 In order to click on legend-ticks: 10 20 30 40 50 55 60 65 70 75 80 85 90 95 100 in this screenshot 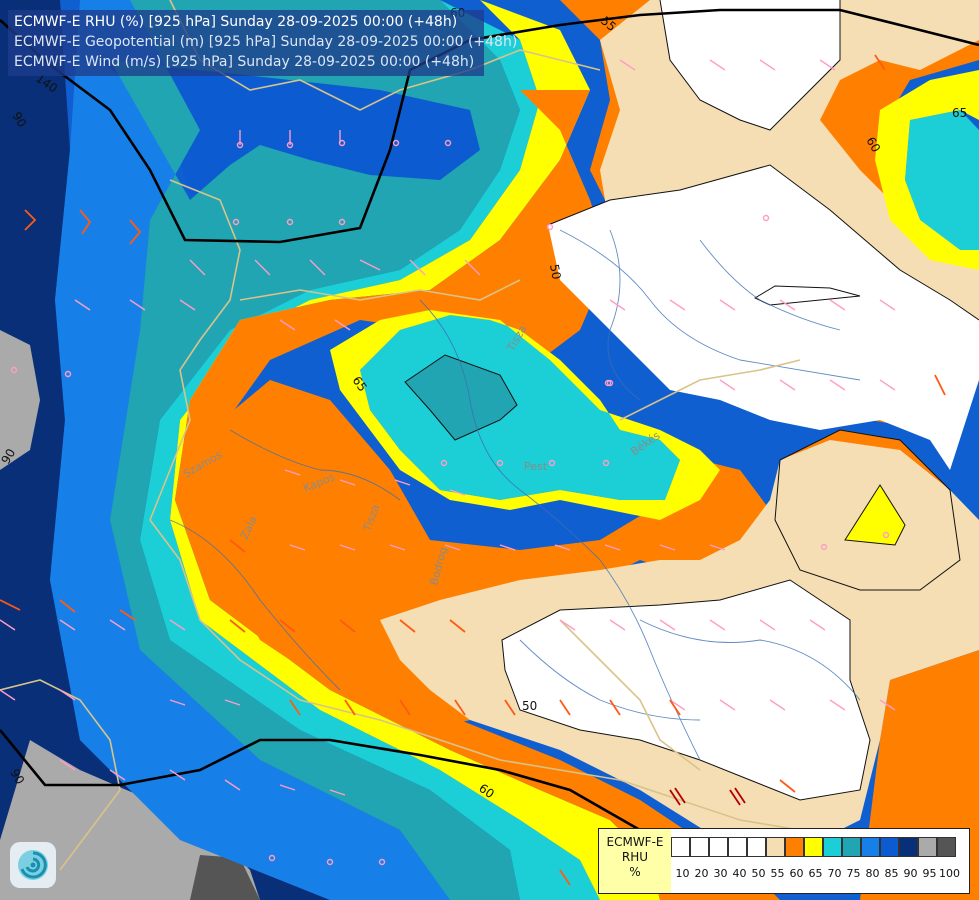, I will do `click(817, 873)`.